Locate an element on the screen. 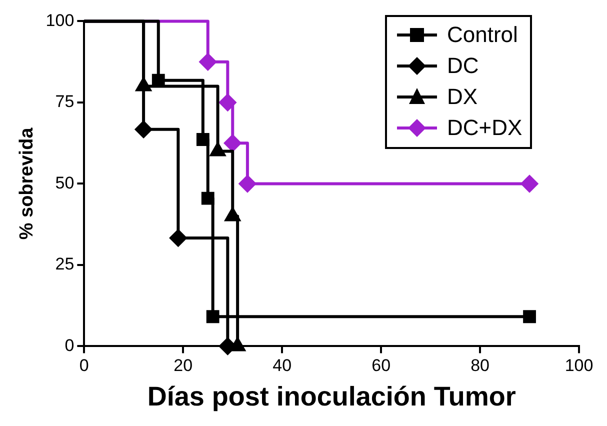 The image size is (607, 426). x-tick-label: 80 is located at coordinates (480, 366).